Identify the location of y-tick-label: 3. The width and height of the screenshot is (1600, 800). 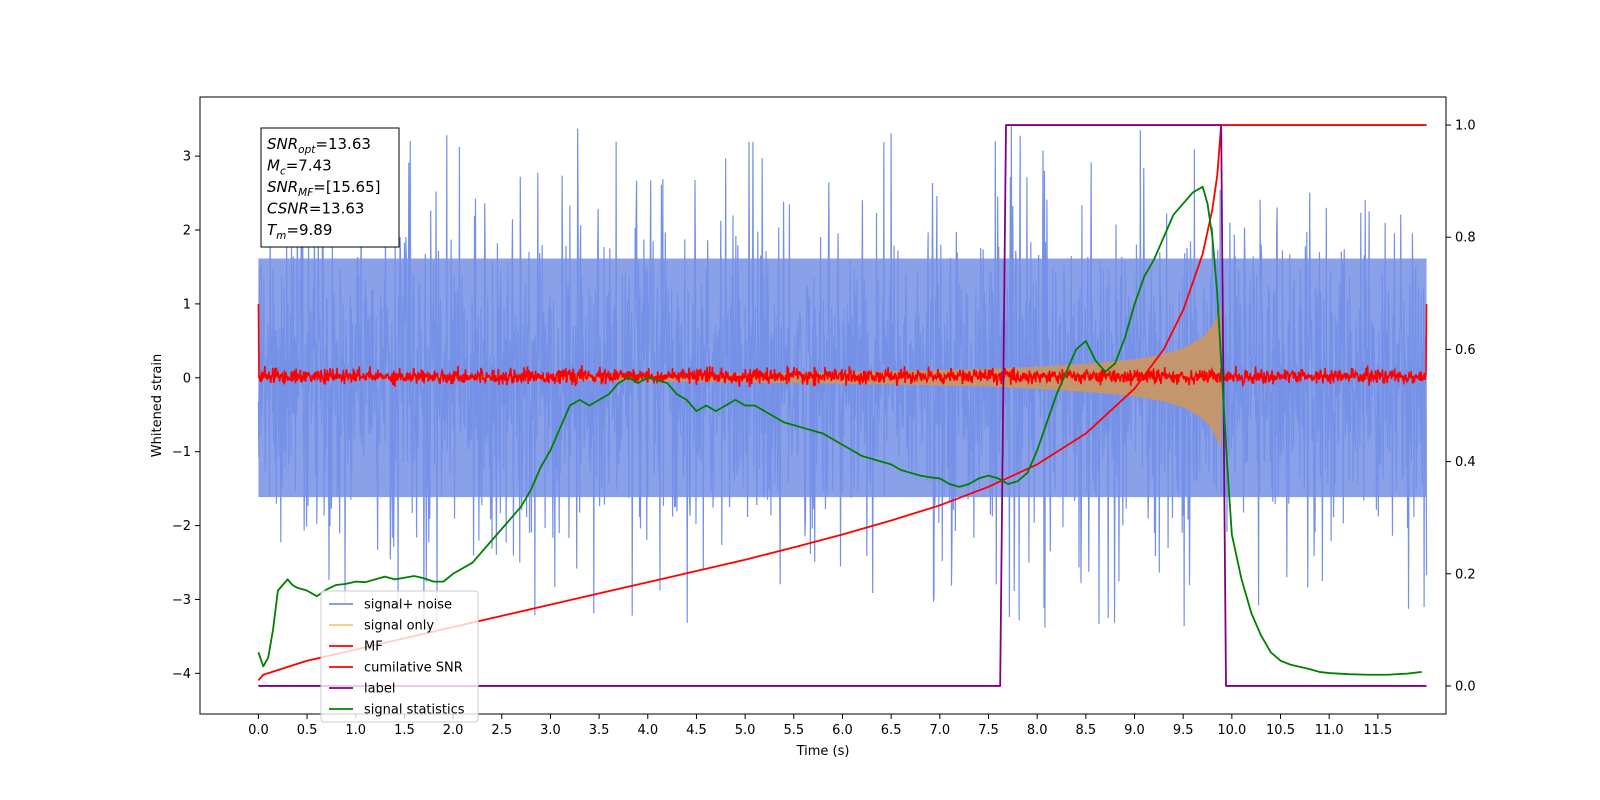
(187, 157).